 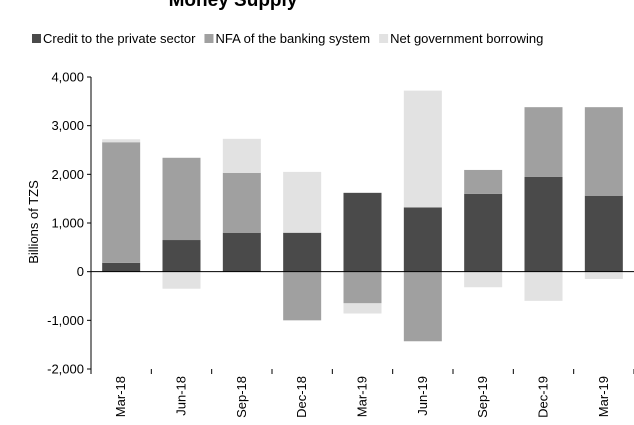 What do you see at coordinates (384, 38) in the screenshot?
I see `legend-swatch-net-government-borrowing` at bounding box center [384, 38].